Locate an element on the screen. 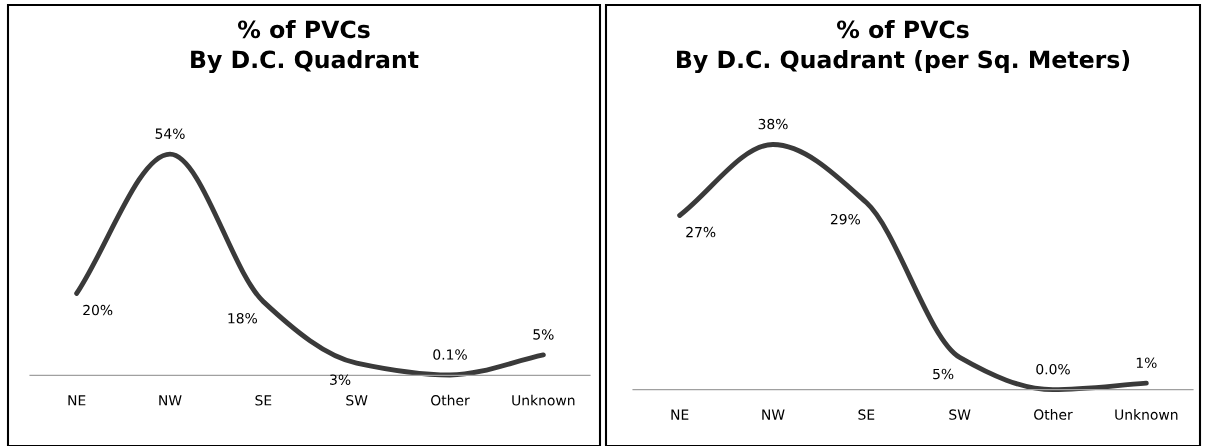 This screenshot has height=446, width=1206. data-label: 18% is located at coordinates (243, 318).